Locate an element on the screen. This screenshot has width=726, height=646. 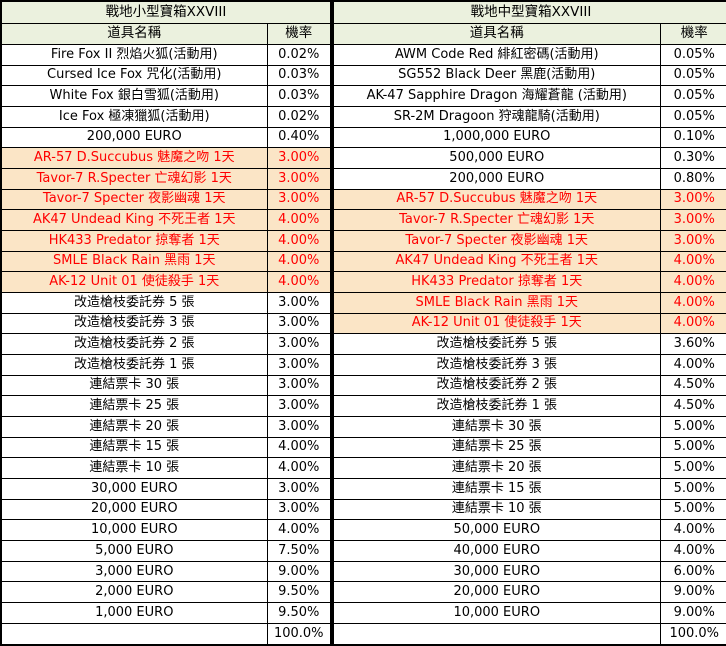
table-title-row: 戰地中型寶箱XXVIII is located at coordinates (529, 12).